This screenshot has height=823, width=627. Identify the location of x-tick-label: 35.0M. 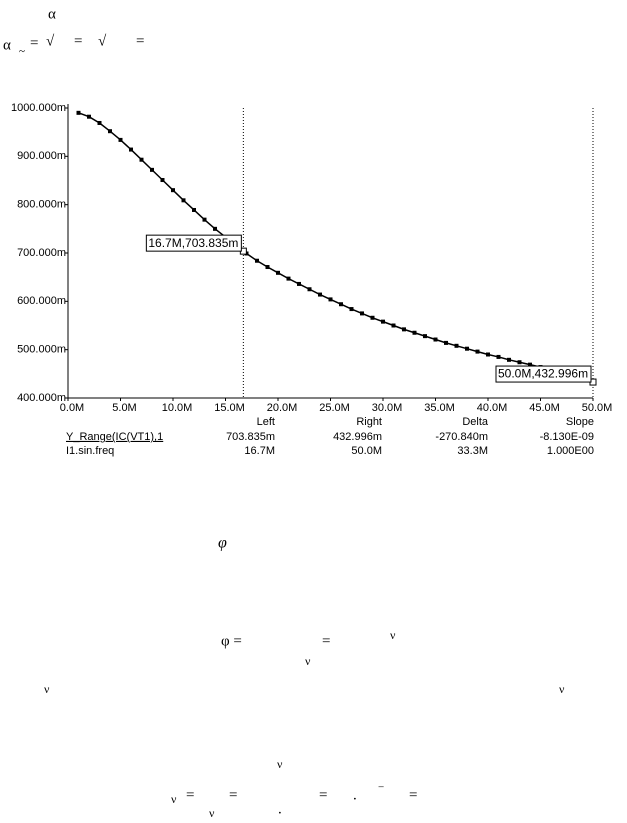
(439, 408).